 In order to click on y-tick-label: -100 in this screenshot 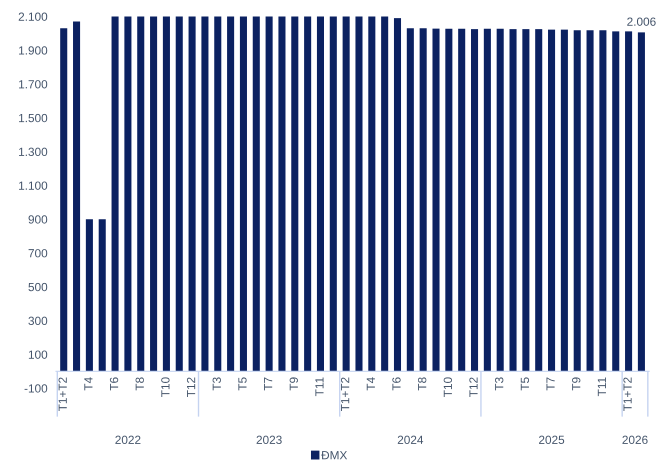, I will do `click(36, 388)`.